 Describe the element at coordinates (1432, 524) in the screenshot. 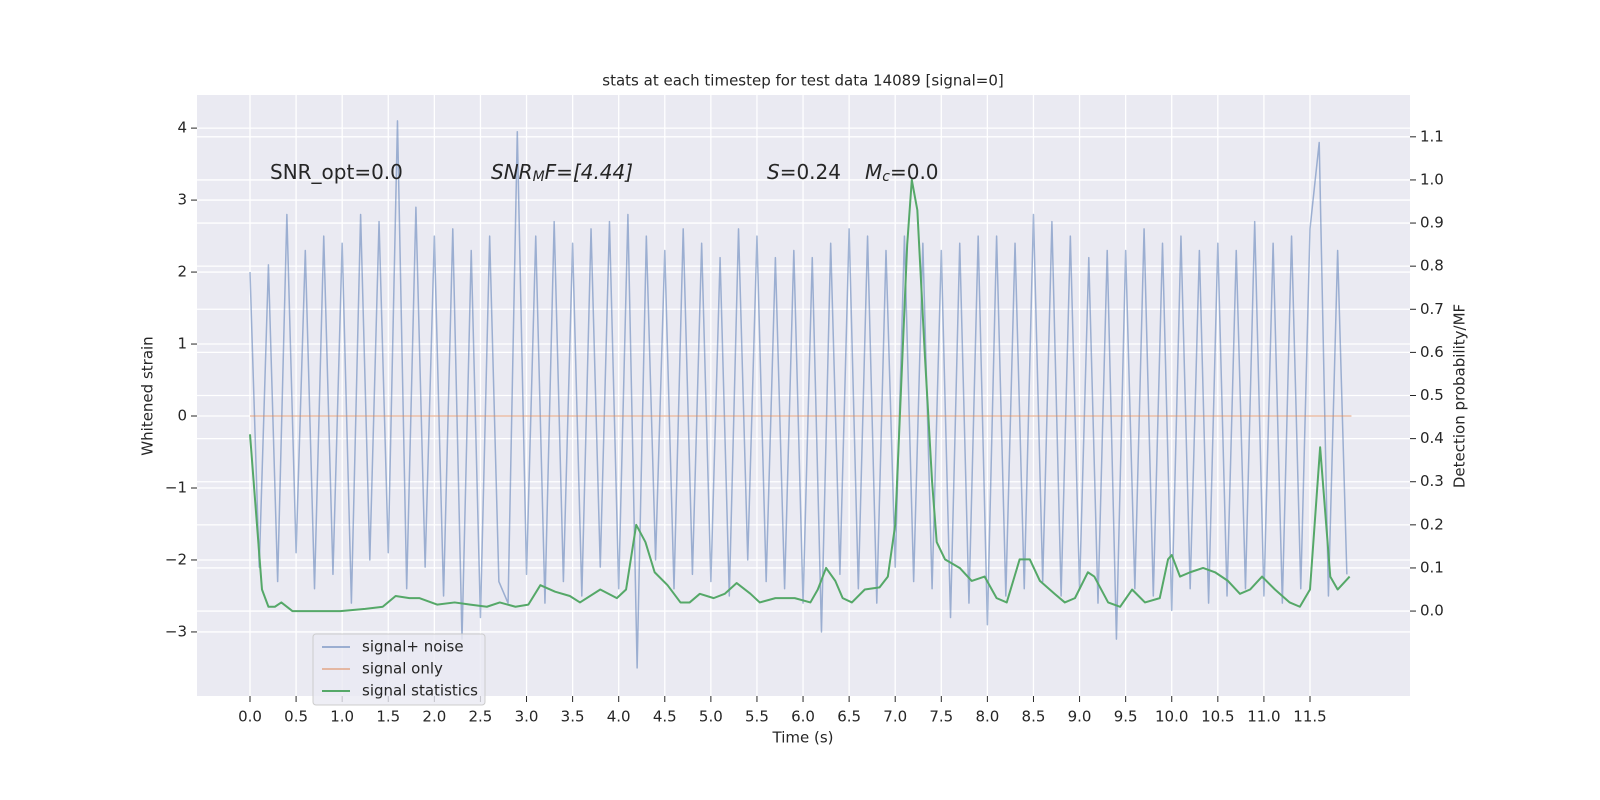

I see `y2-tick-label: 0.2` at that location.